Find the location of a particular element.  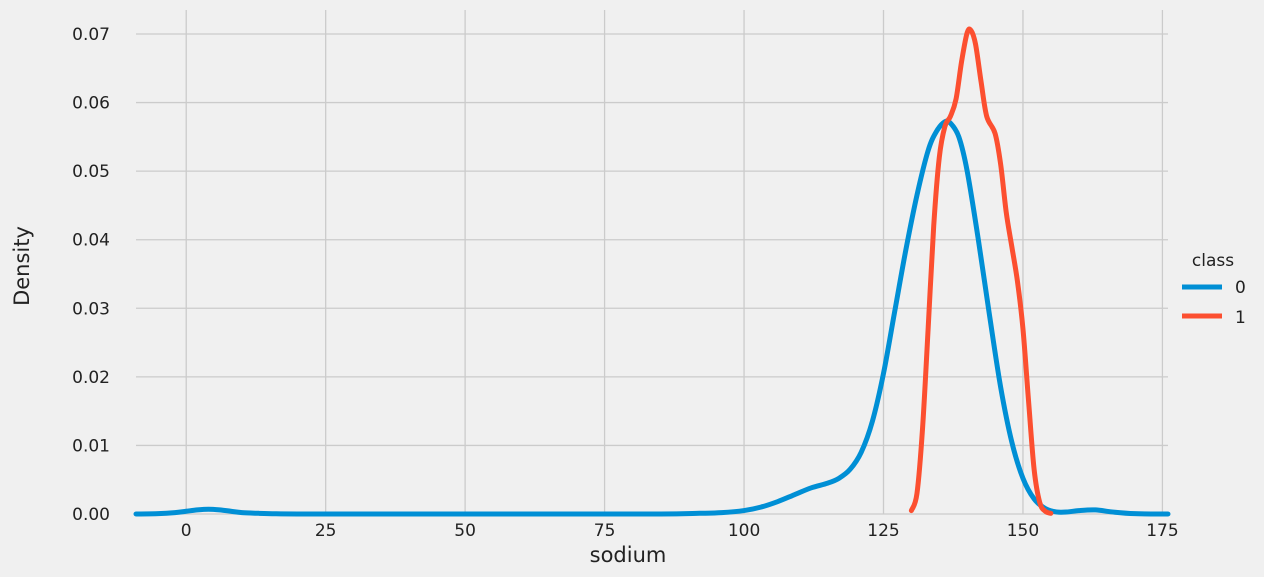

y-tick-label: 0.00 is located at coordinates (91, 515).